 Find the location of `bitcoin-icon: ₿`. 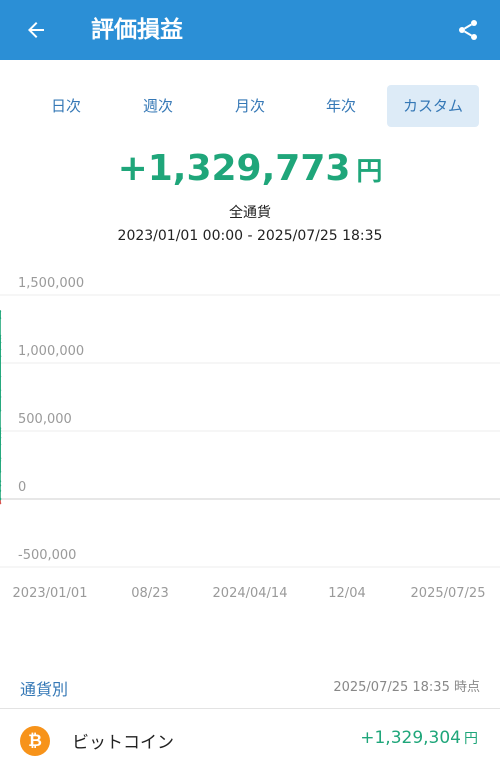

bitcoin-icon: ₿ is located at coordinates (35, 741).